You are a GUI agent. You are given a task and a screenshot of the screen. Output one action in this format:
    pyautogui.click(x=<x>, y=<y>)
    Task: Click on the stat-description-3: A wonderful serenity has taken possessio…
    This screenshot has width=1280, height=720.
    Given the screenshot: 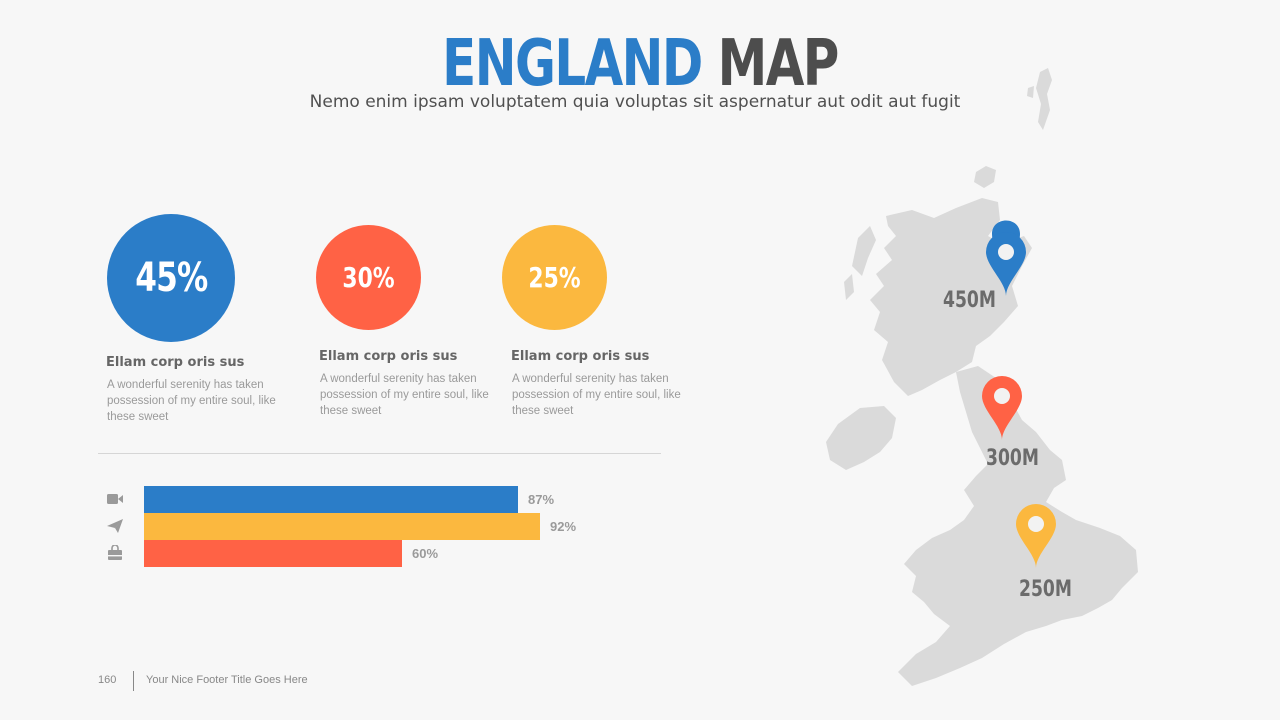 What is the action you would take?
    pyautogui.click(x=596, y=395)
    